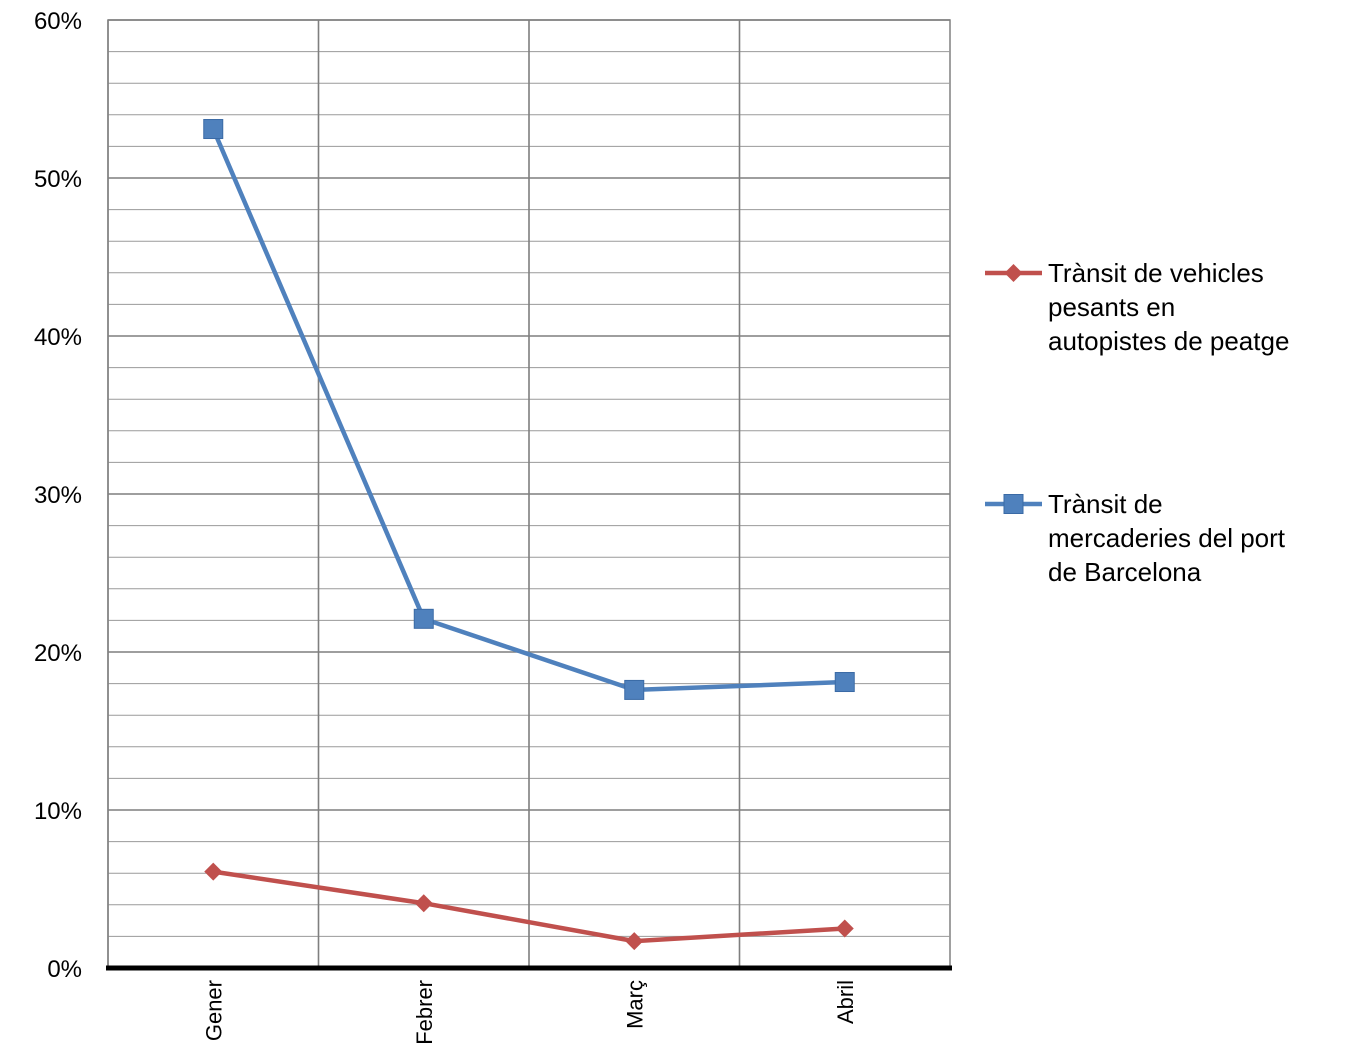  Describe the element at coordinates (424, 1012) in the screenshot. I see `x-category-label: Febrer` at that location.